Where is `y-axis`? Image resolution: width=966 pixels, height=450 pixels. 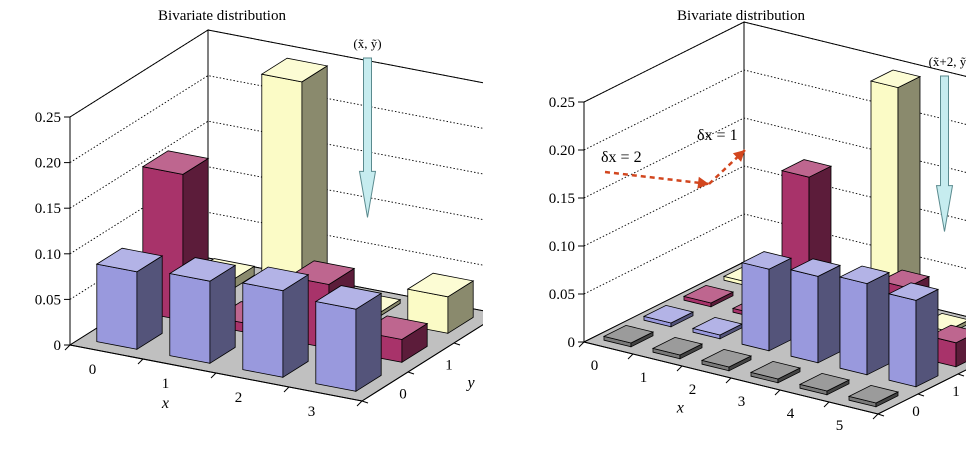
y-axis is located at coordinates (422, 363).